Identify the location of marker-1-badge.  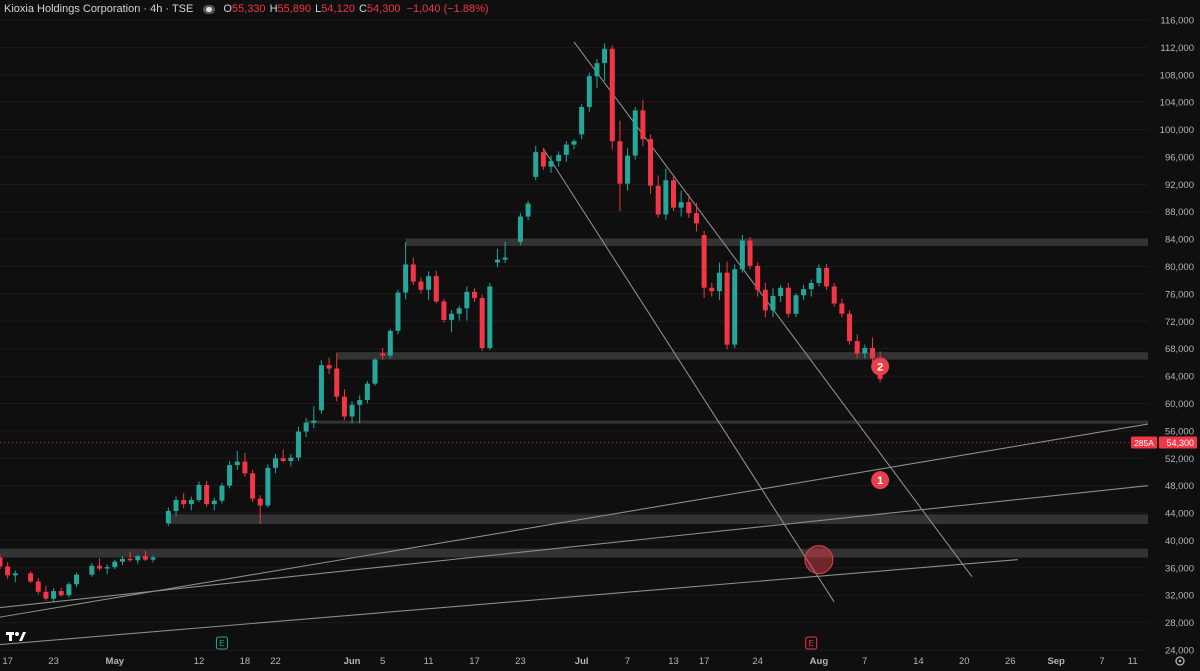
(880, 480).